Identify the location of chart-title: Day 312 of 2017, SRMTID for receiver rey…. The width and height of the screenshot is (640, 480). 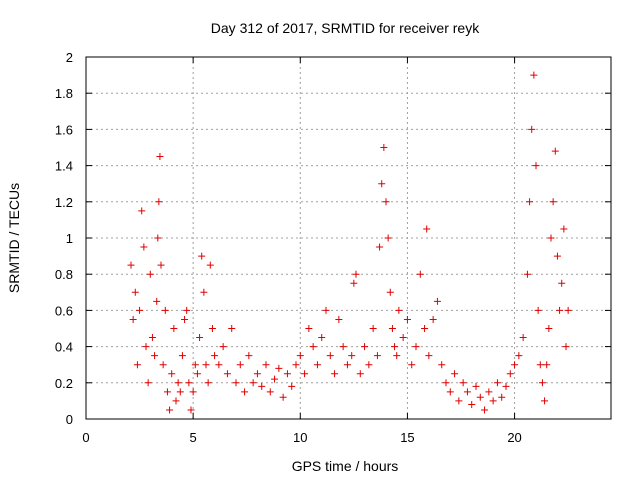
(345, 28).